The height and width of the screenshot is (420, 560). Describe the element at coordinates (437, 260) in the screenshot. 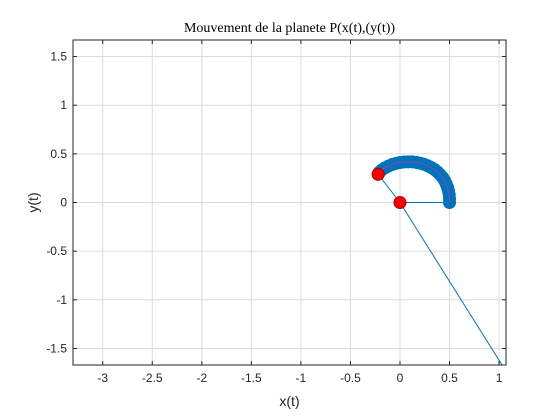

I see `data-layer` at that location.